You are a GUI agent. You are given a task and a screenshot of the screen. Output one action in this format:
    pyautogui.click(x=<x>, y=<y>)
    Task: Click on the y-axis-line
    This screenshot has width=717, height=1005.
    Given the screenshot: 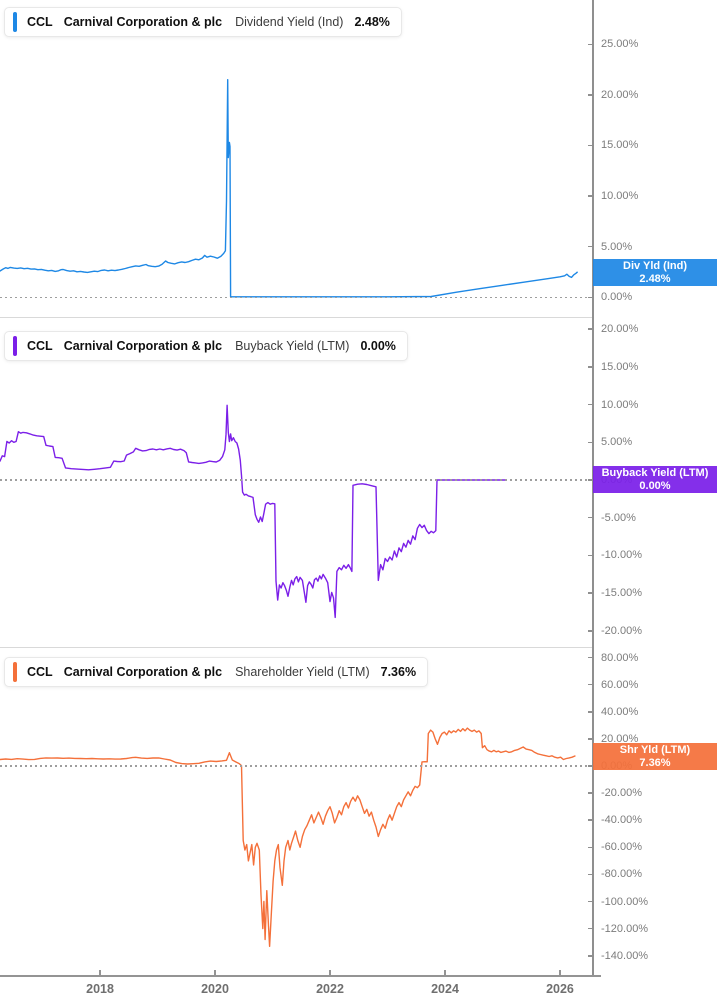 What is the action you would take?
    pyautogui.click(x=593, y=487)
    